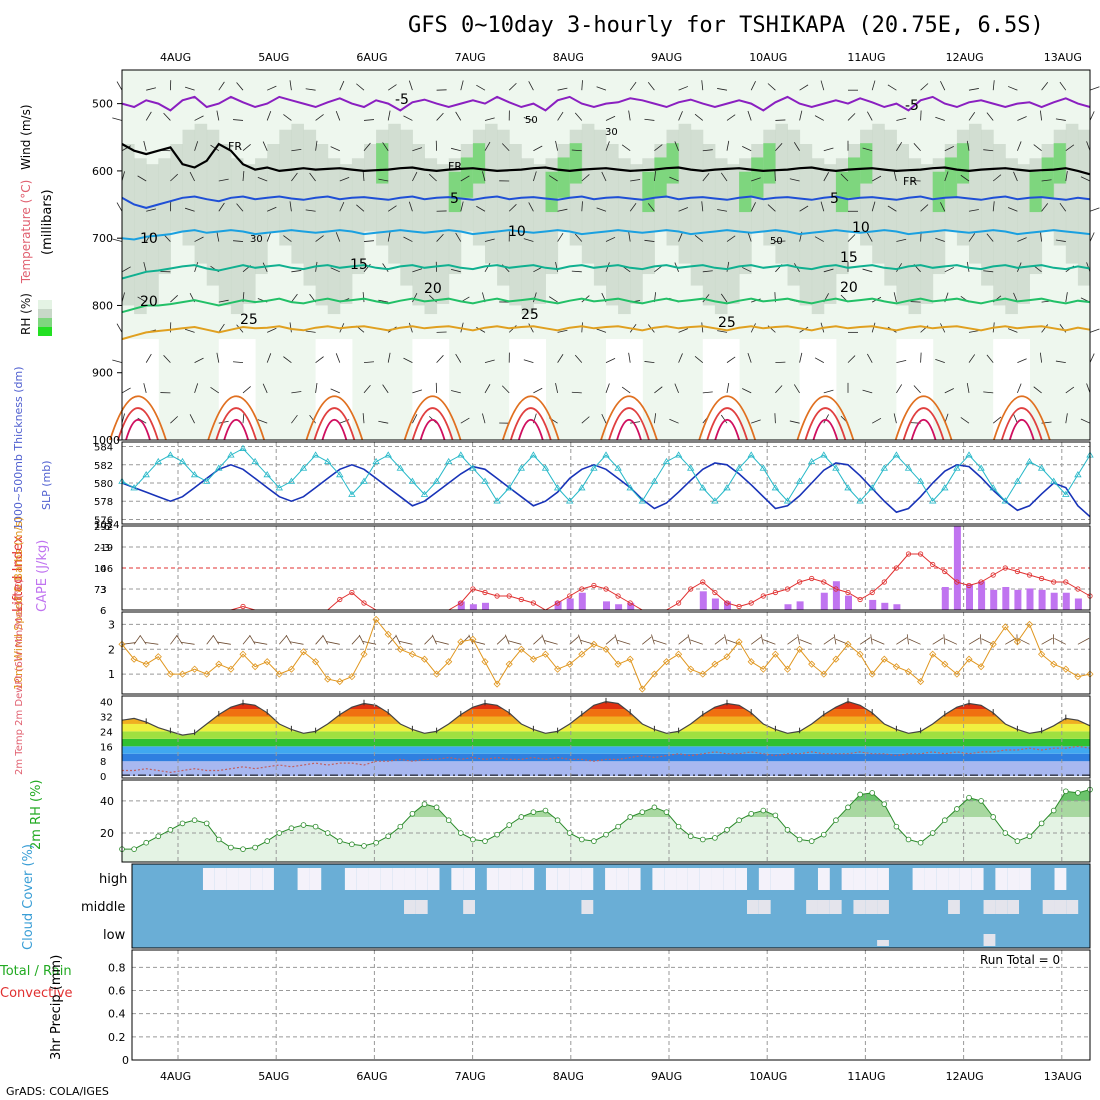 This screenshot has width=1100, height=1100. Describe the element at coordinates (371, 1076) in the screenshot. I see `bottom-date-2: 6AUG` at that location.